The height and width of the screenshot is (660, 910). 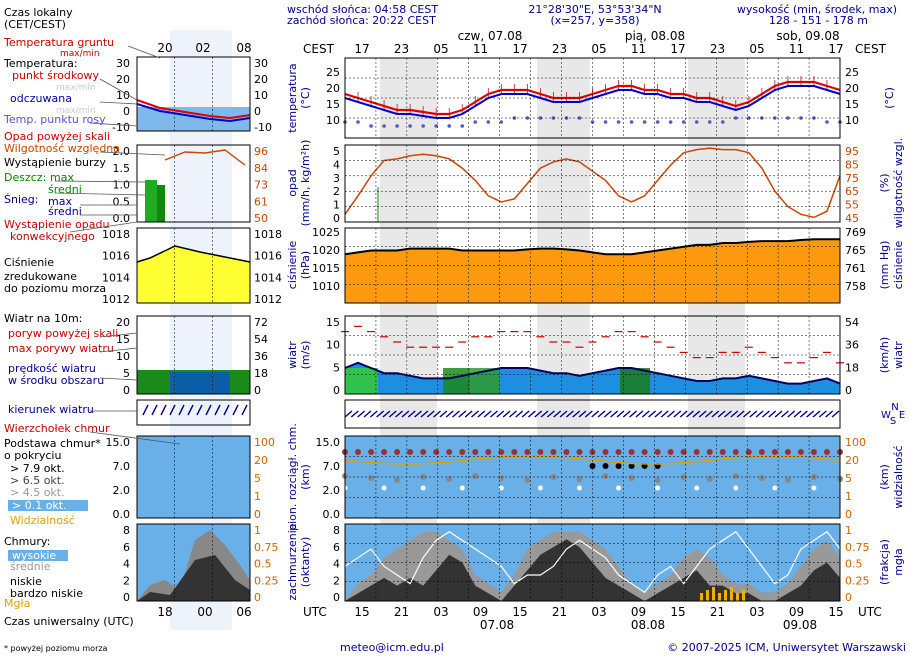 What do you see at coordinates (305, 562) in the screenshot?
I see `cloud-axis-unit: (oktanty)` at bounding box center [305, 562].